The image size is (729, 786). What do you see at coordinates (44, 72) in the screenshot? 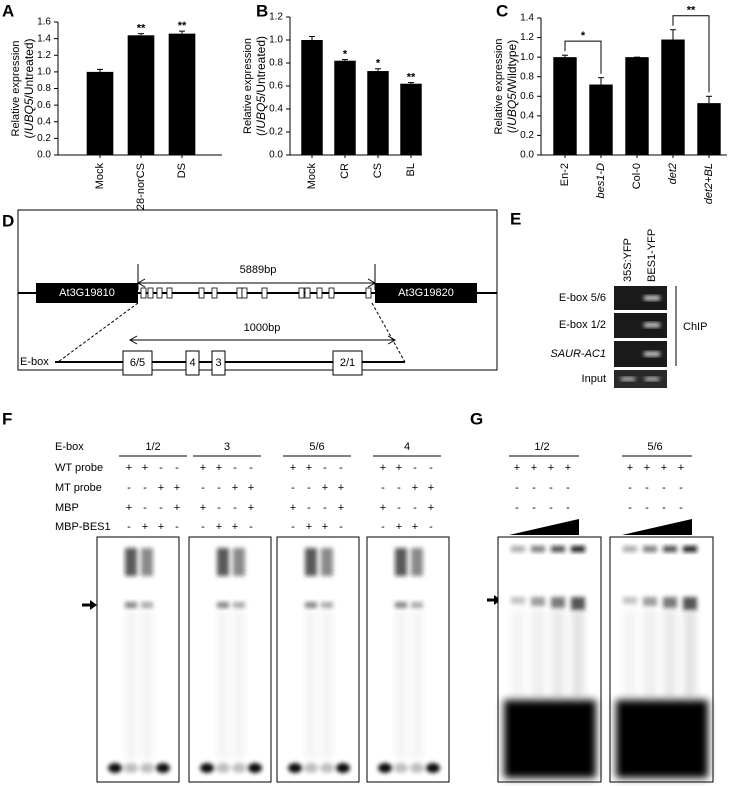
I see `y-tick-label: 1.0` at bounding box center [44, 72].